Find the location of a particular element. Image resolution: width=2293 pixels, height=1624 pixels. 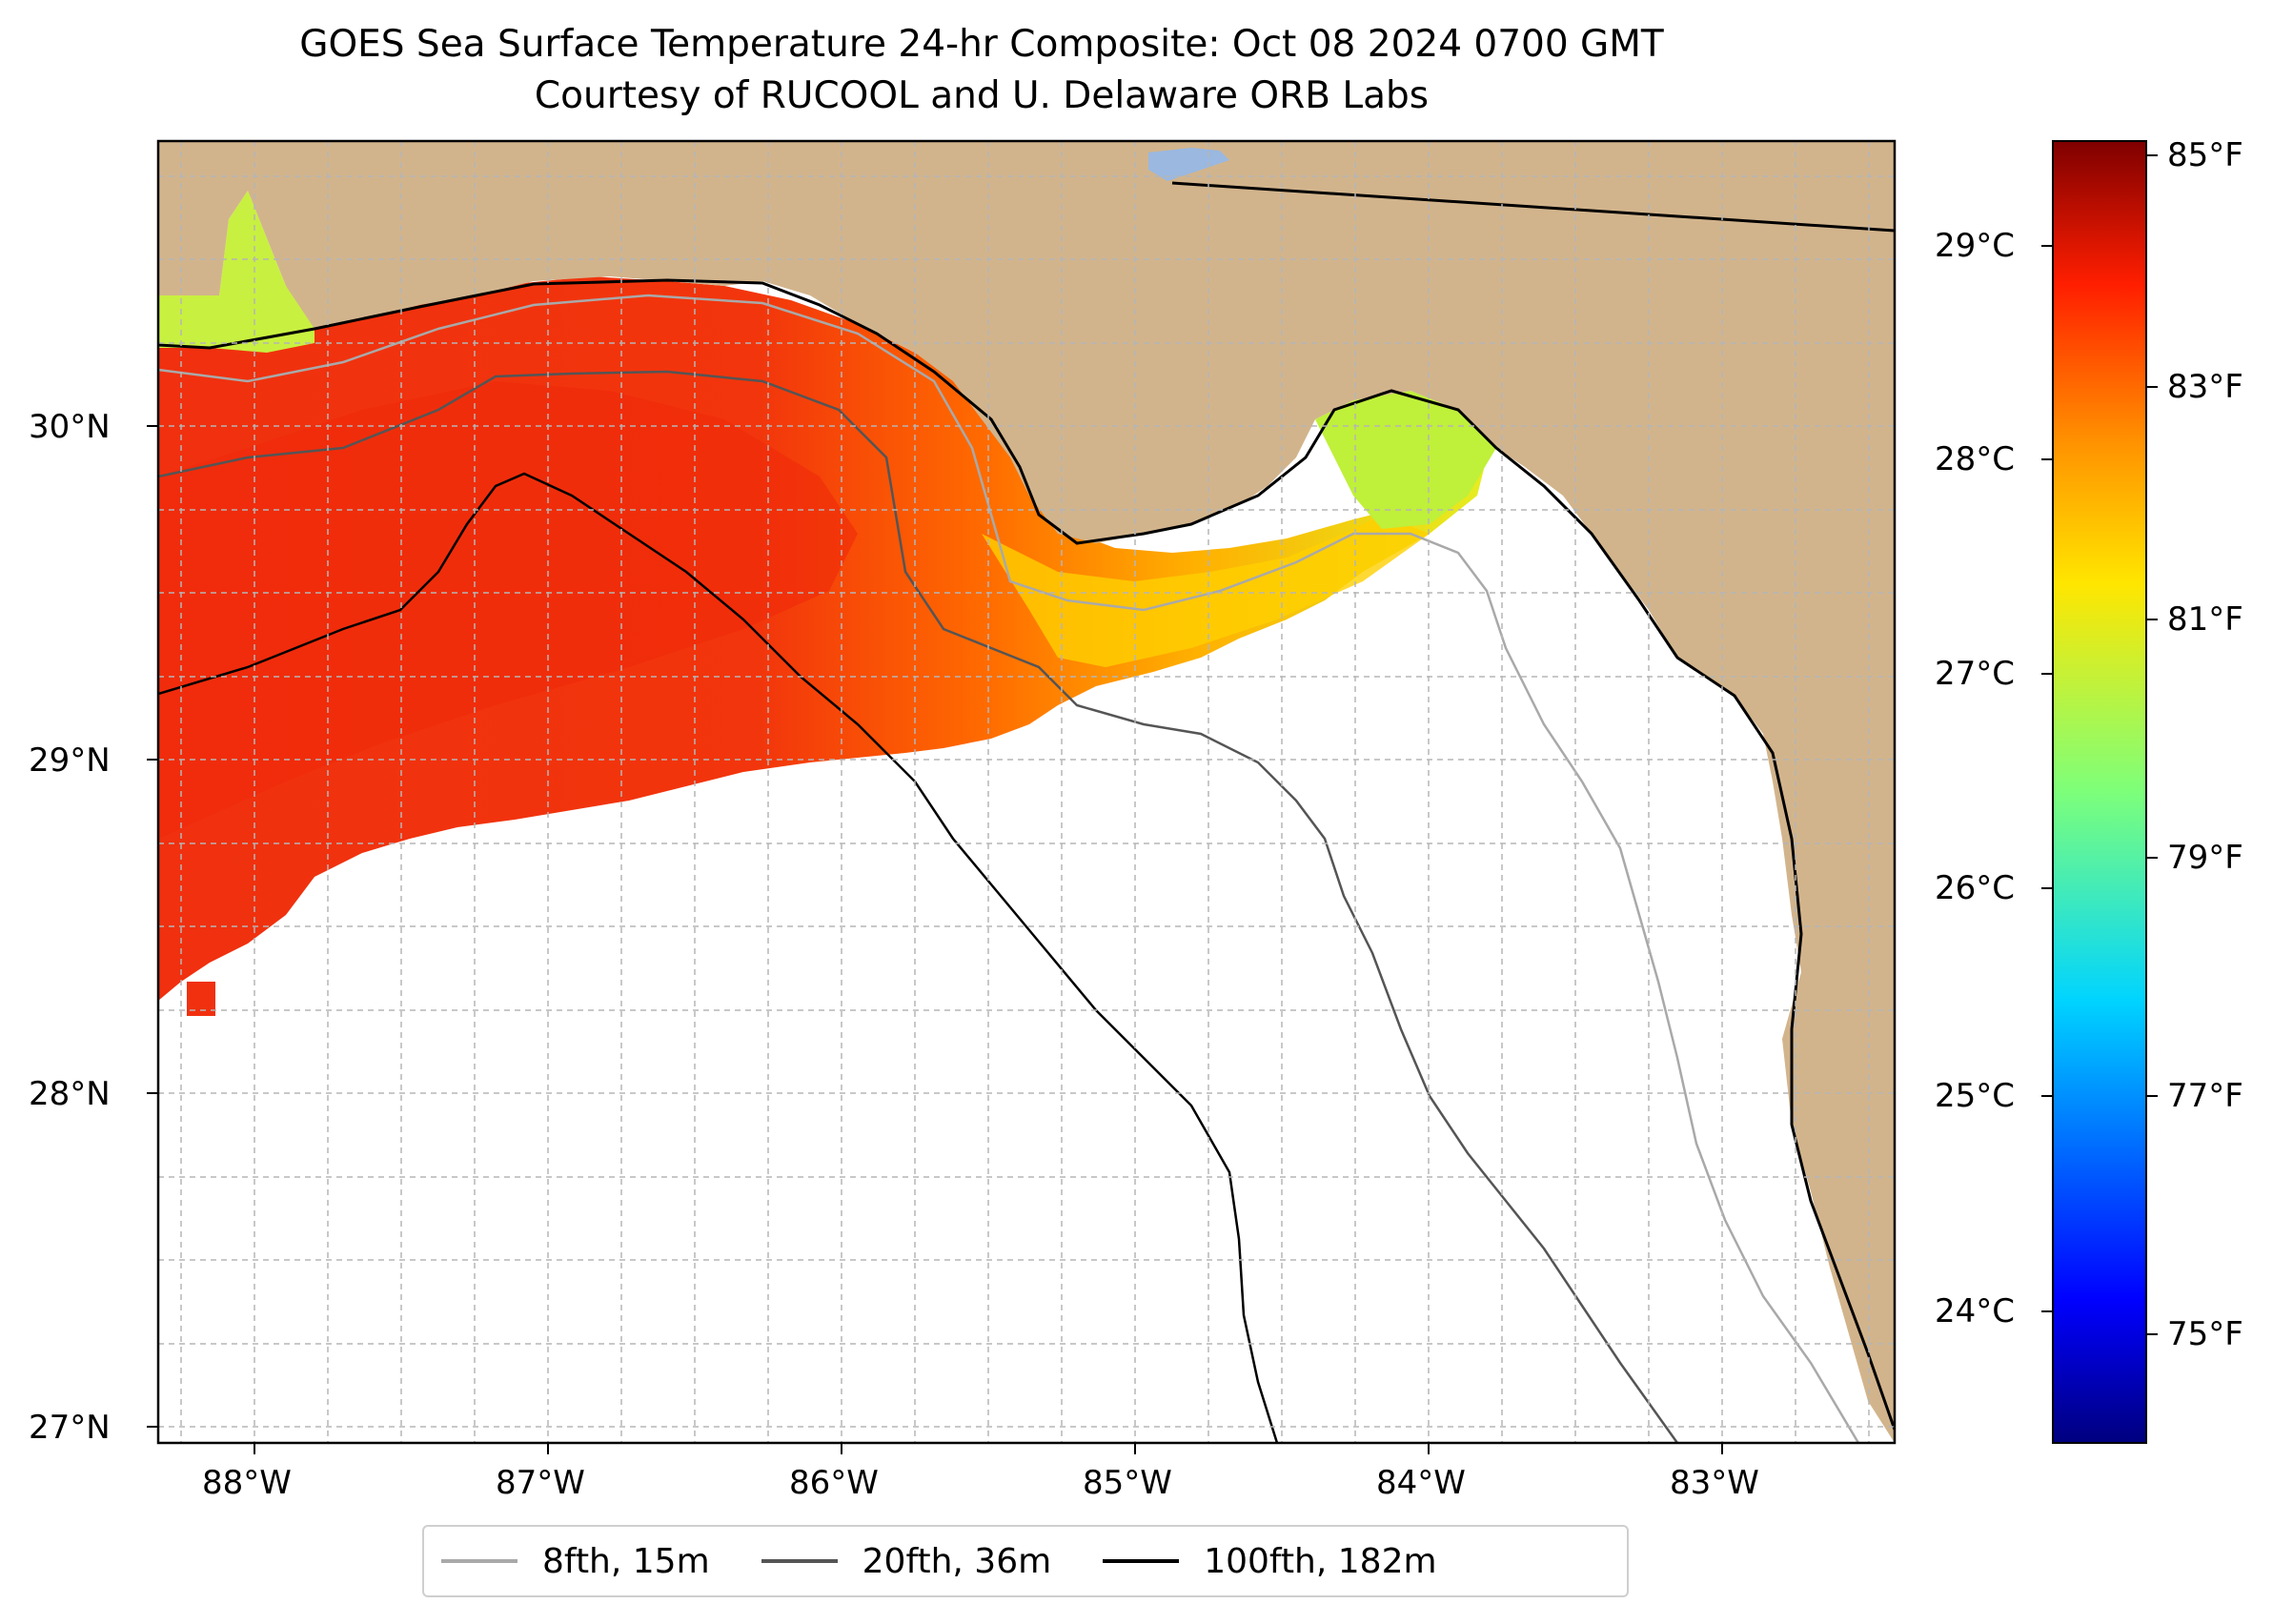

lon-tick-3: 85°W is located at coordinates (1128, 1483).